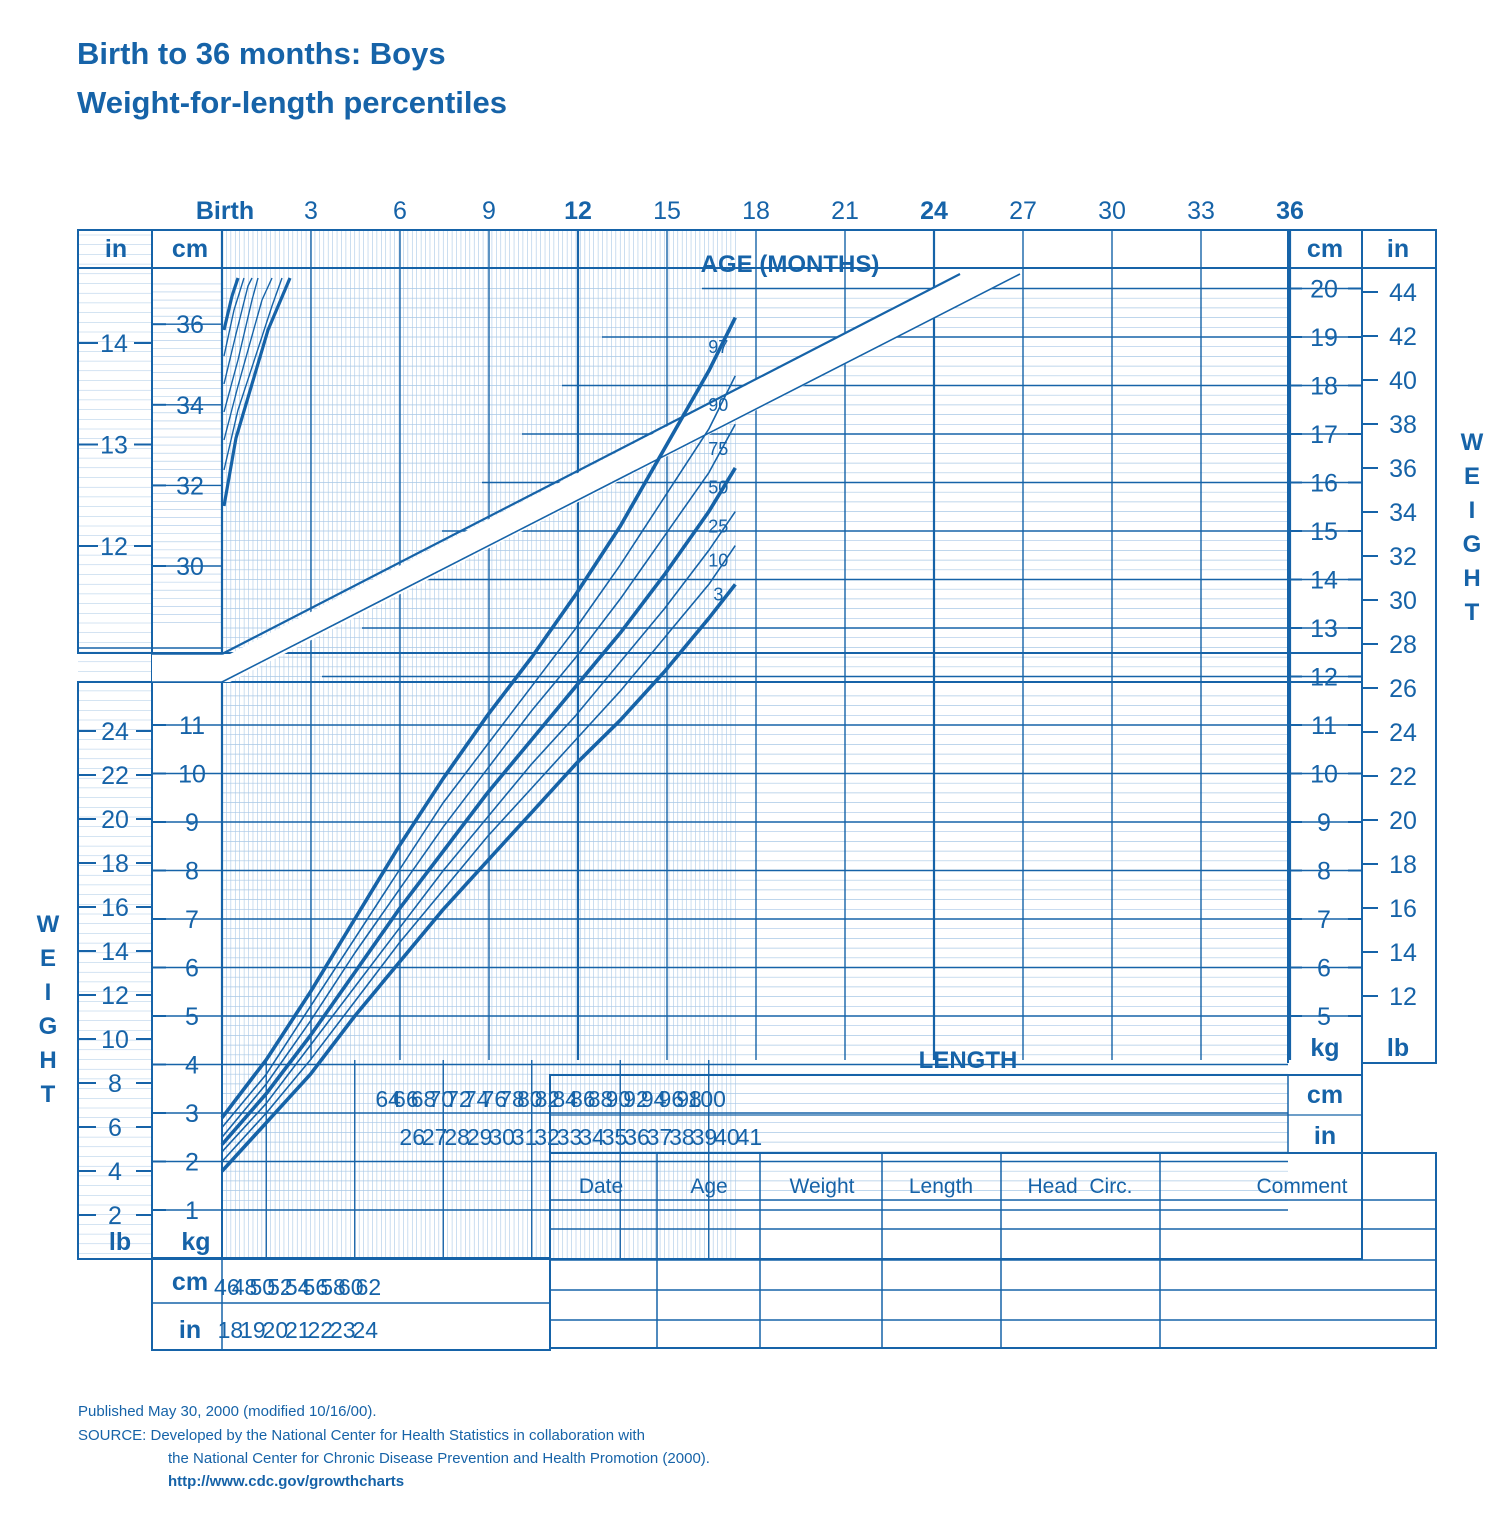 The height and width of the screenshot is (1523, 1510). Describe the element at coordinates (718, 405) in the screenshot. I see `percentile-label-90: 90` at that location.